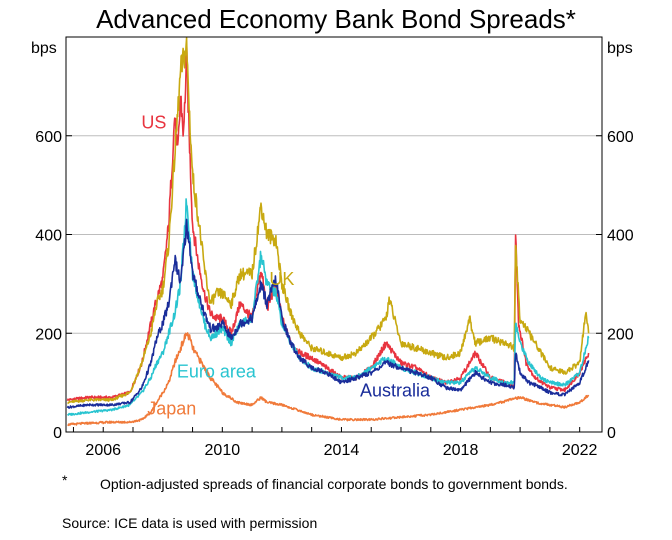 The height and width of the screenshot is (540, 672). I want to click on chart-title: Advanced Economy Bank Bond Spreads*, so click(336, 19).